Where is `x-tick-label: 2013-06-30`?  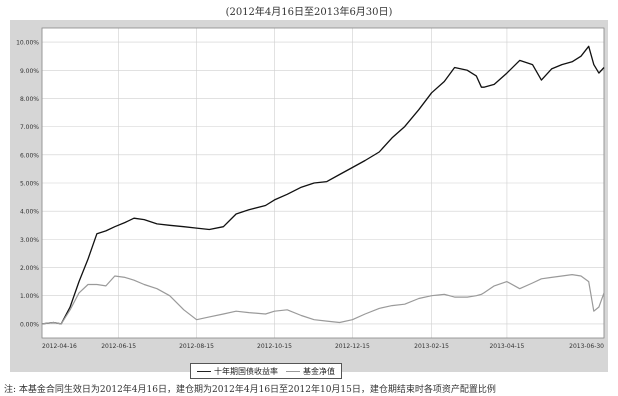
x-tick-label: 2013-06-30 is located at coordinates (586, 346).